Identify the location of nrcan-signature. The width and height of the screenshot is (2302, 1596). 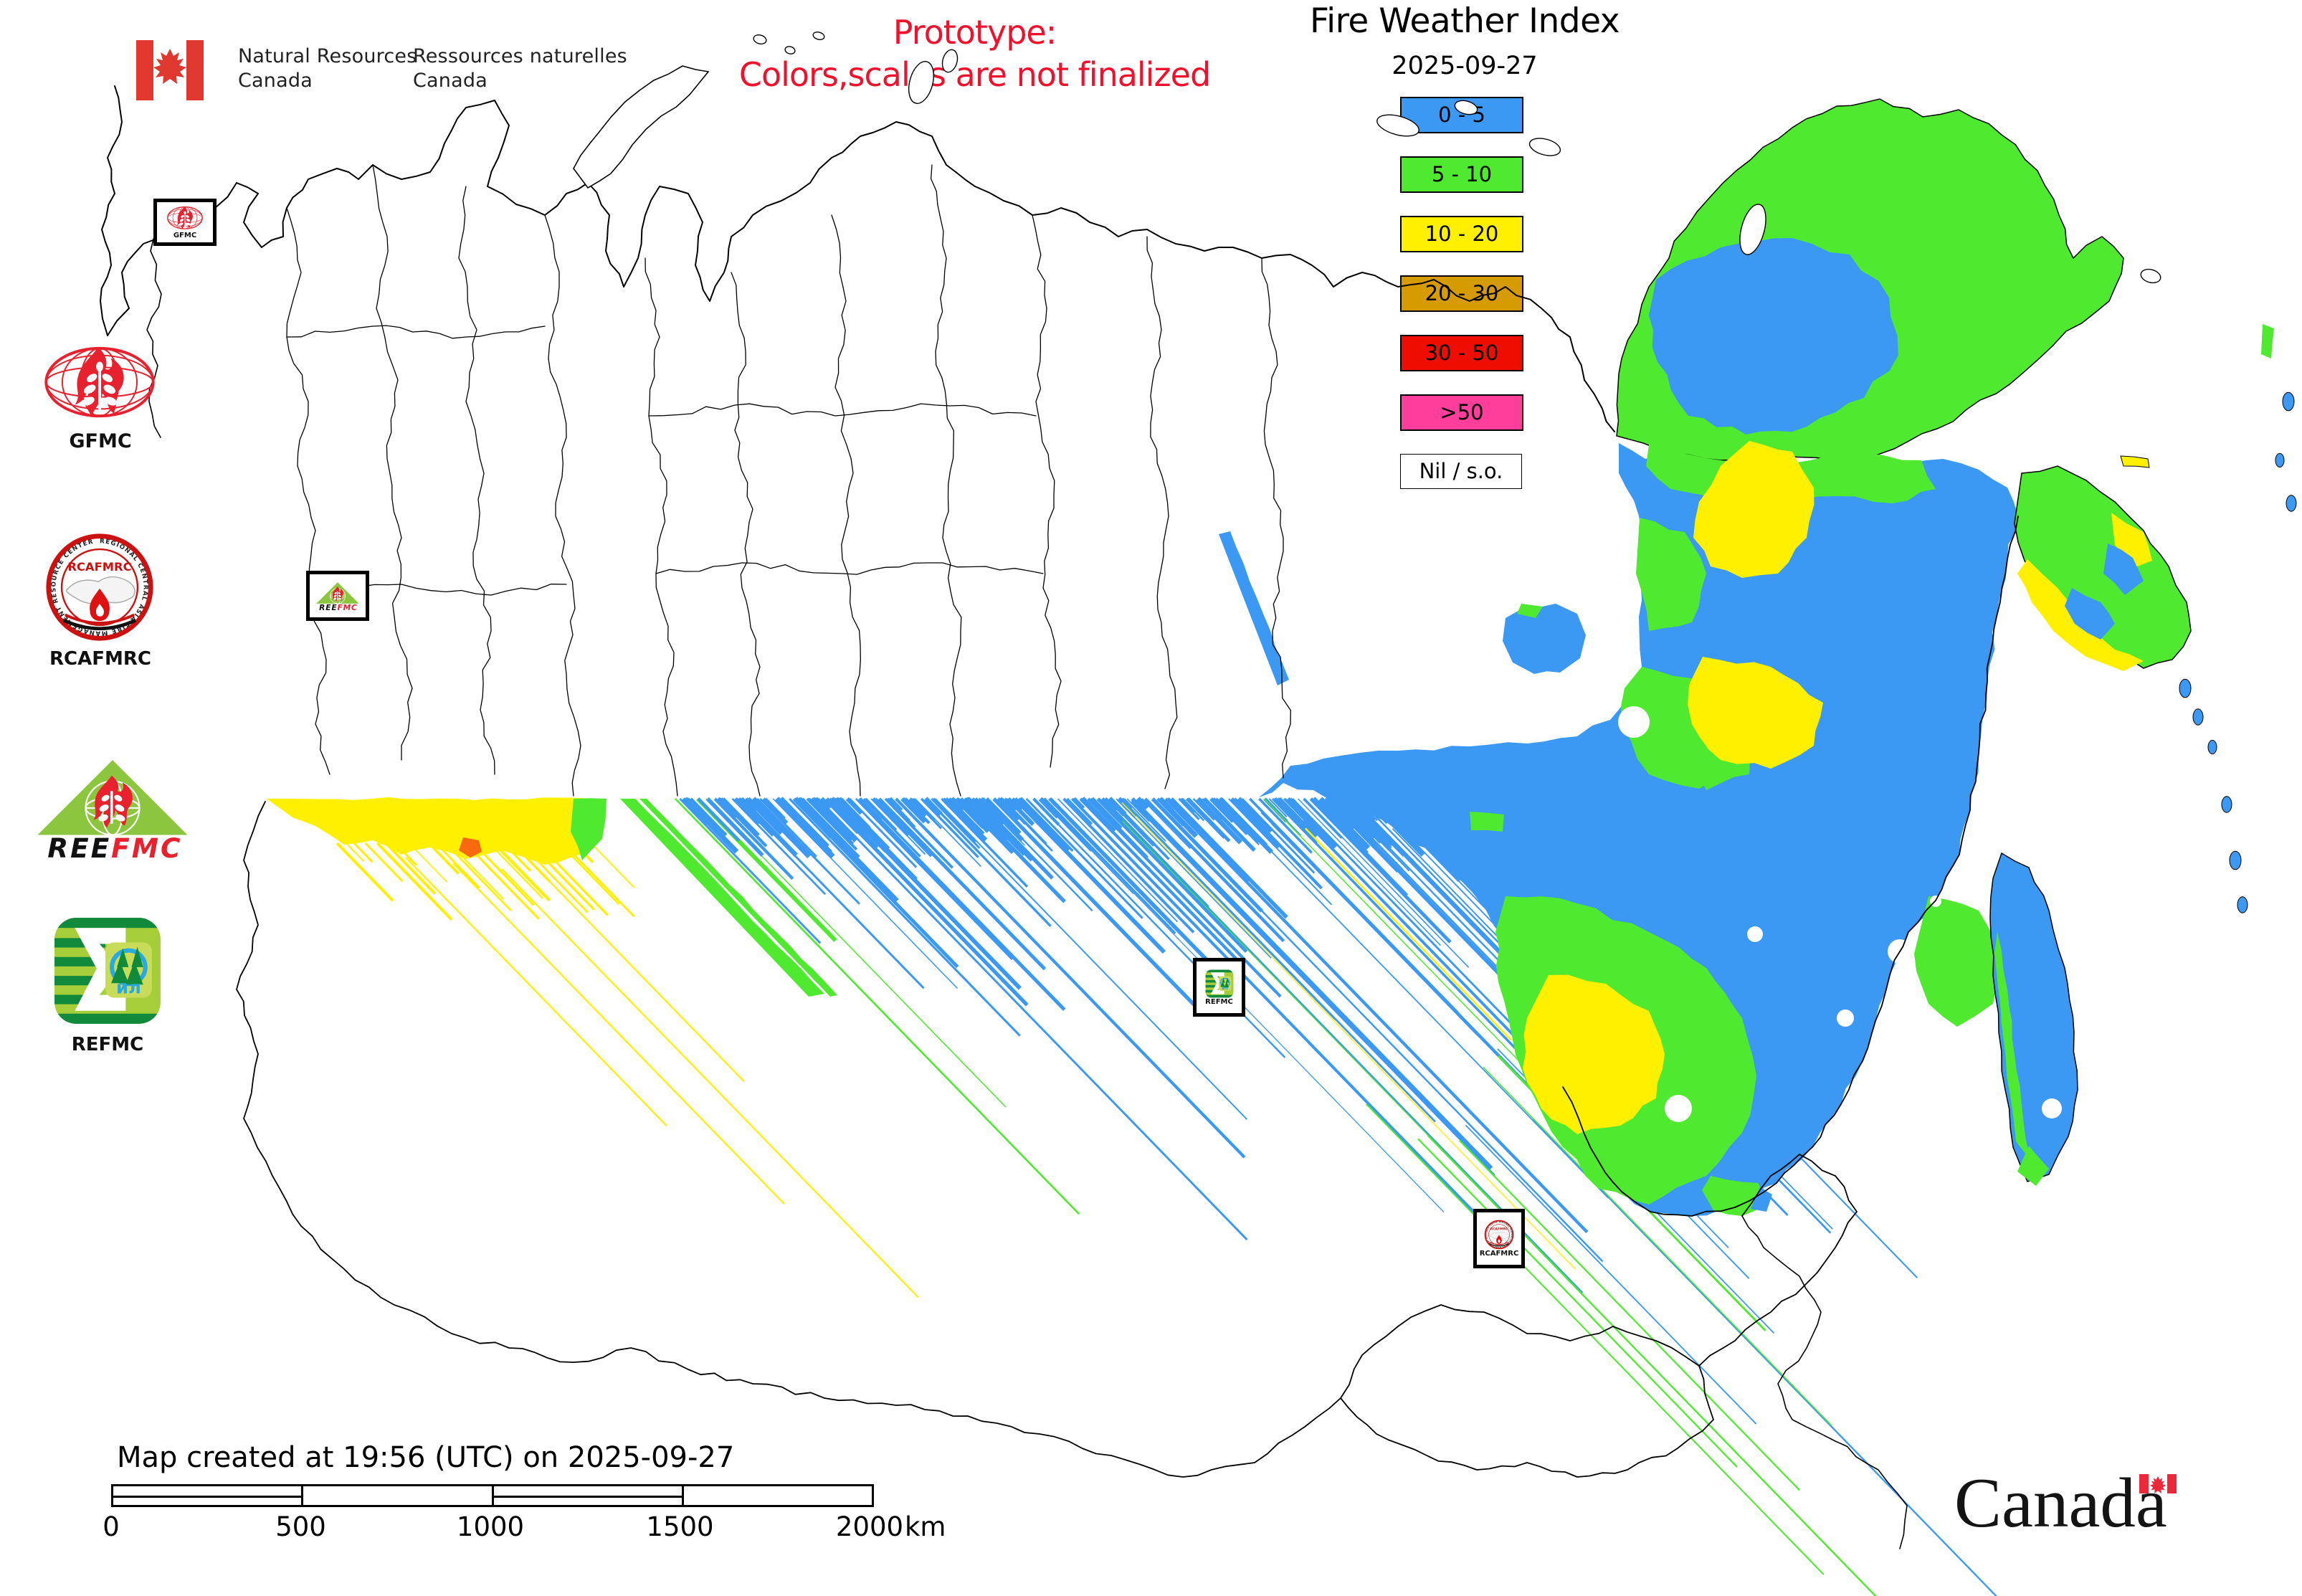
(170, 70).